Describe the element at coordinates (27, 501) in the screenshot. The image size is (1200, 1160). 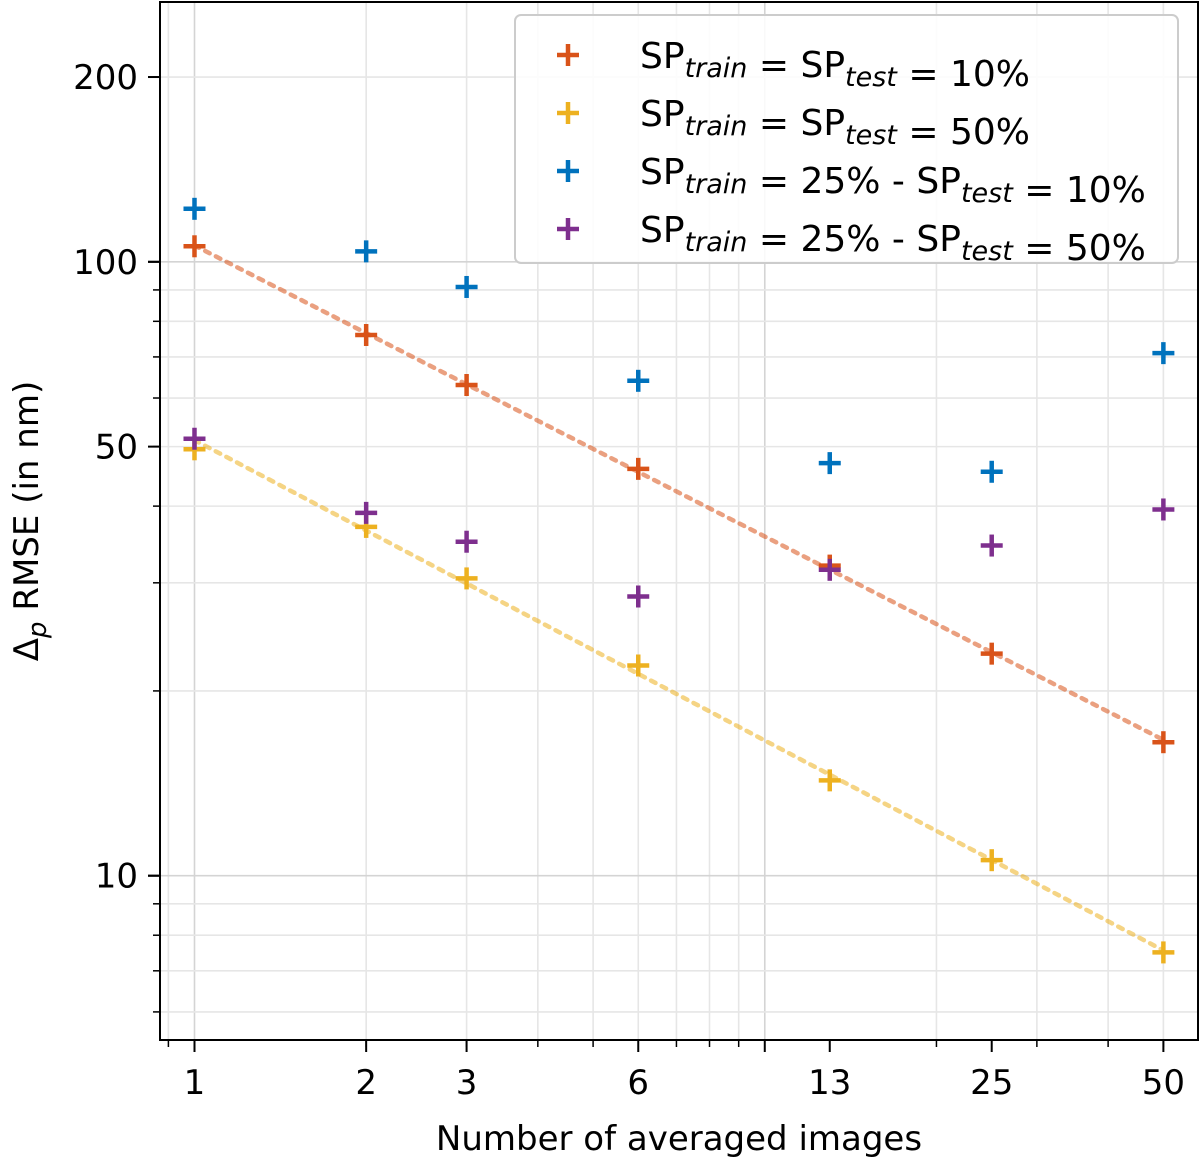
I see `y-axis-label-rest: RMSE (in nm)` at that location.